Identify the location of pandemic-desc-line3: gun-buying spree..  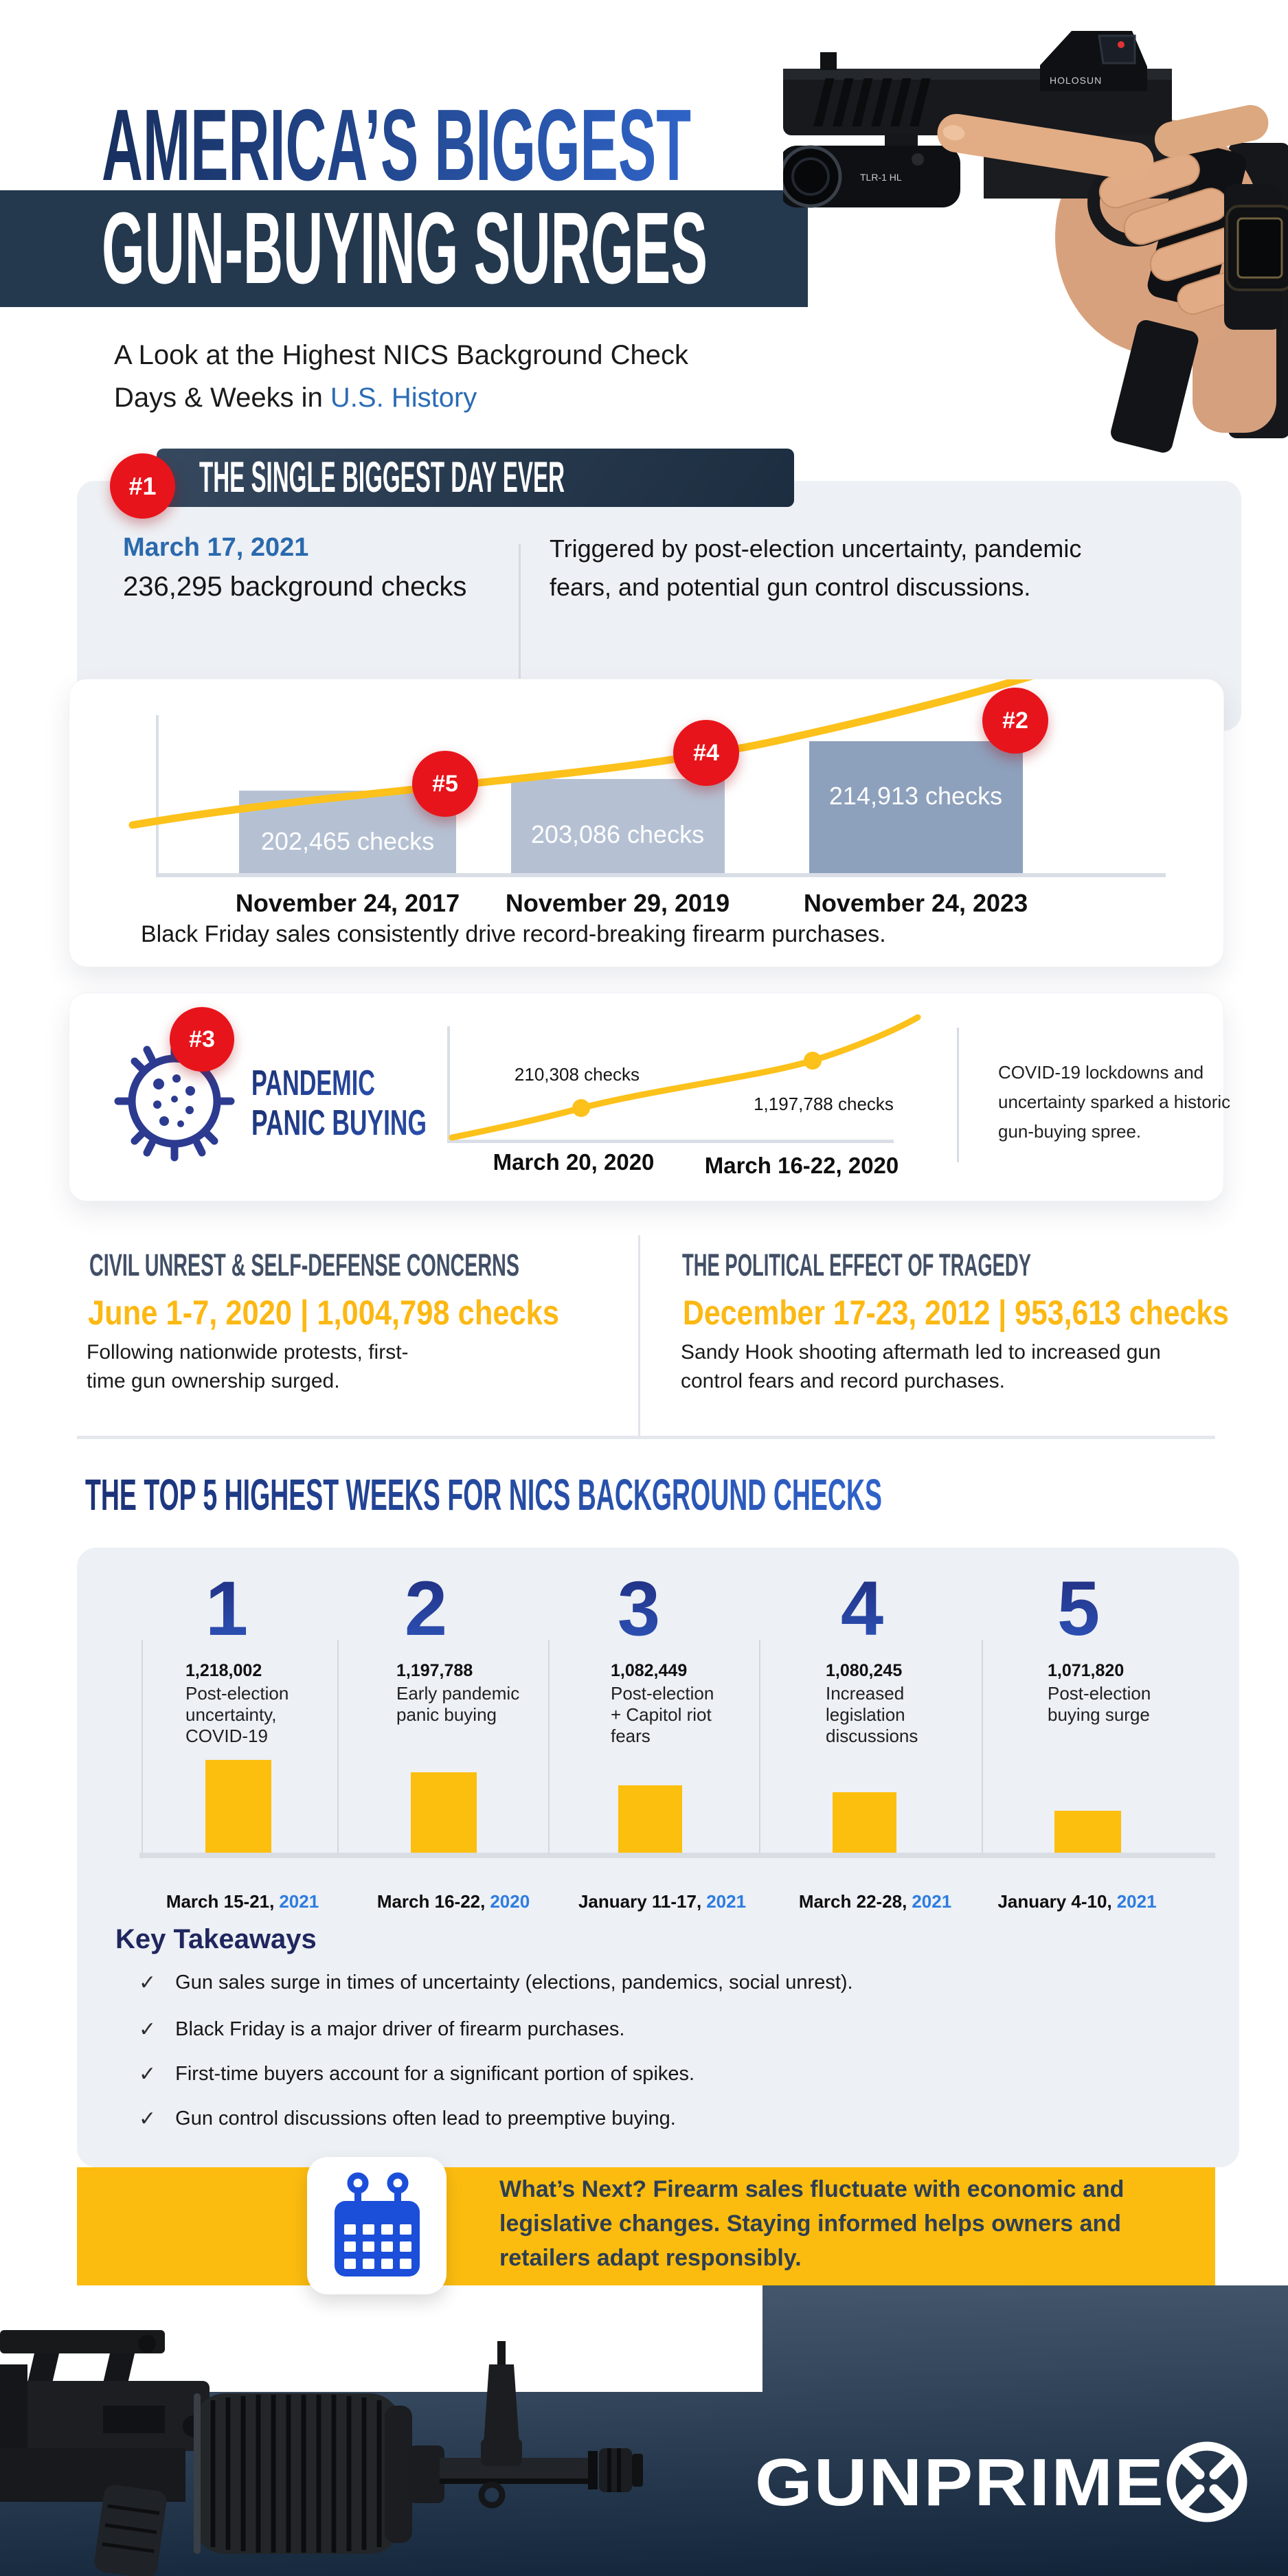
(1070, 1131).